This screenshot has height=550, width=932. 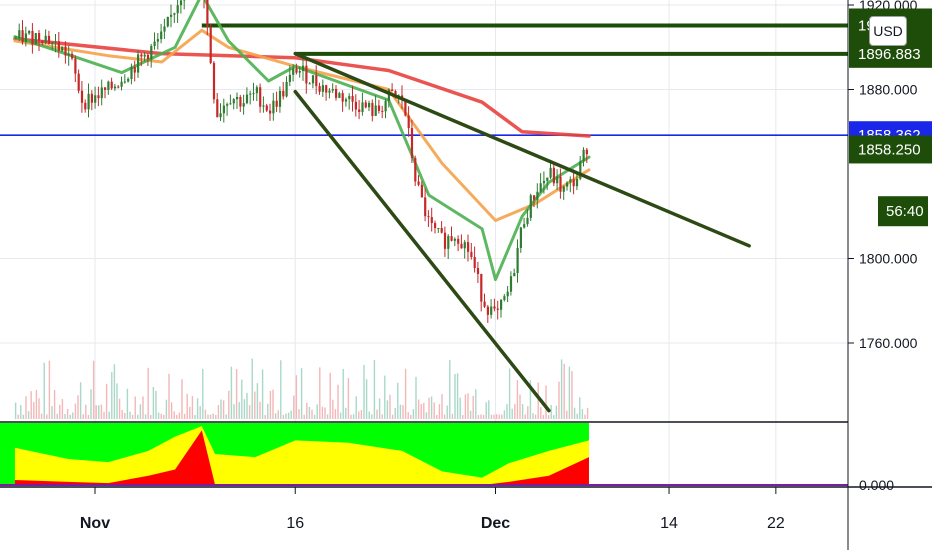 What do you see at coordinates (301, 455) in the screenshot?
I see `indicator-mid-zone` at bounding box center [301, 455].